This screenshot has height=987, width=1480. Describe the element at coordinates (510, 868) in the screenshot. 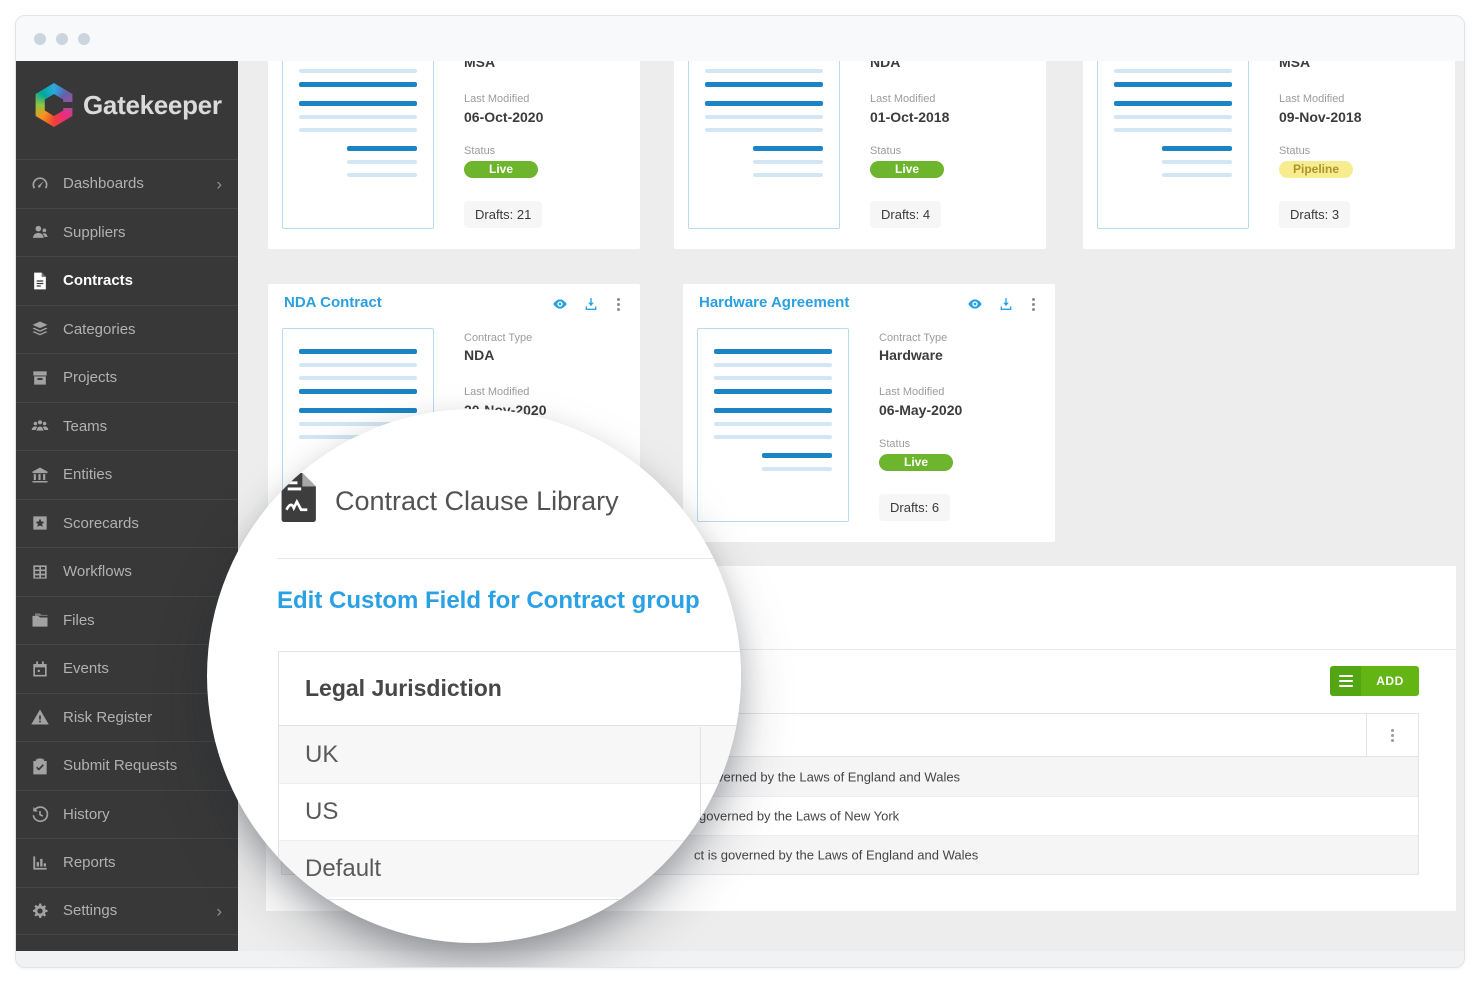

I see `jurisdiction-row: Default` at that location.